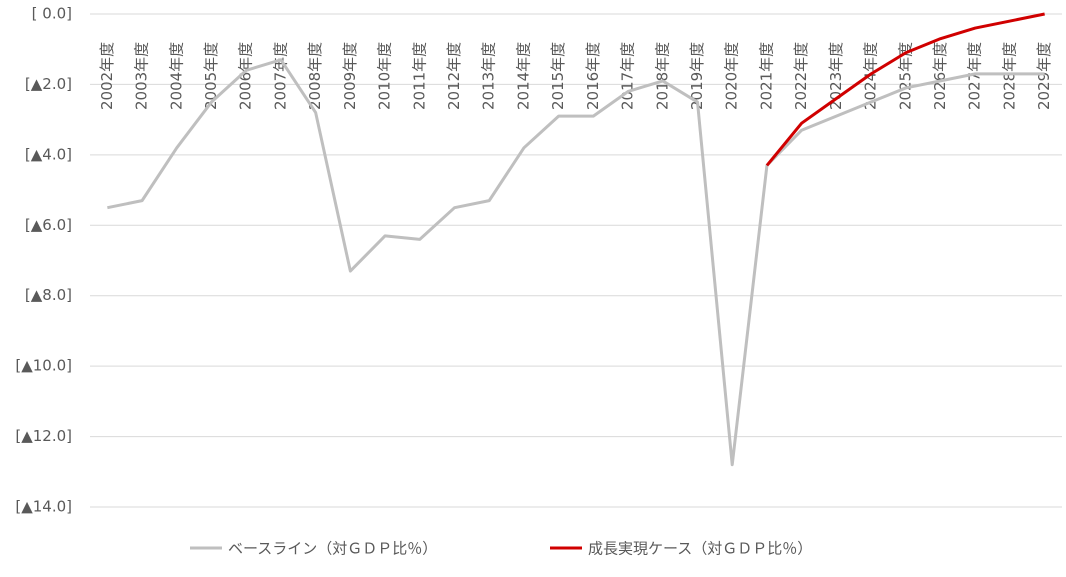  I want to click on y-tick-label: [ 0.0], so click(52, 14).